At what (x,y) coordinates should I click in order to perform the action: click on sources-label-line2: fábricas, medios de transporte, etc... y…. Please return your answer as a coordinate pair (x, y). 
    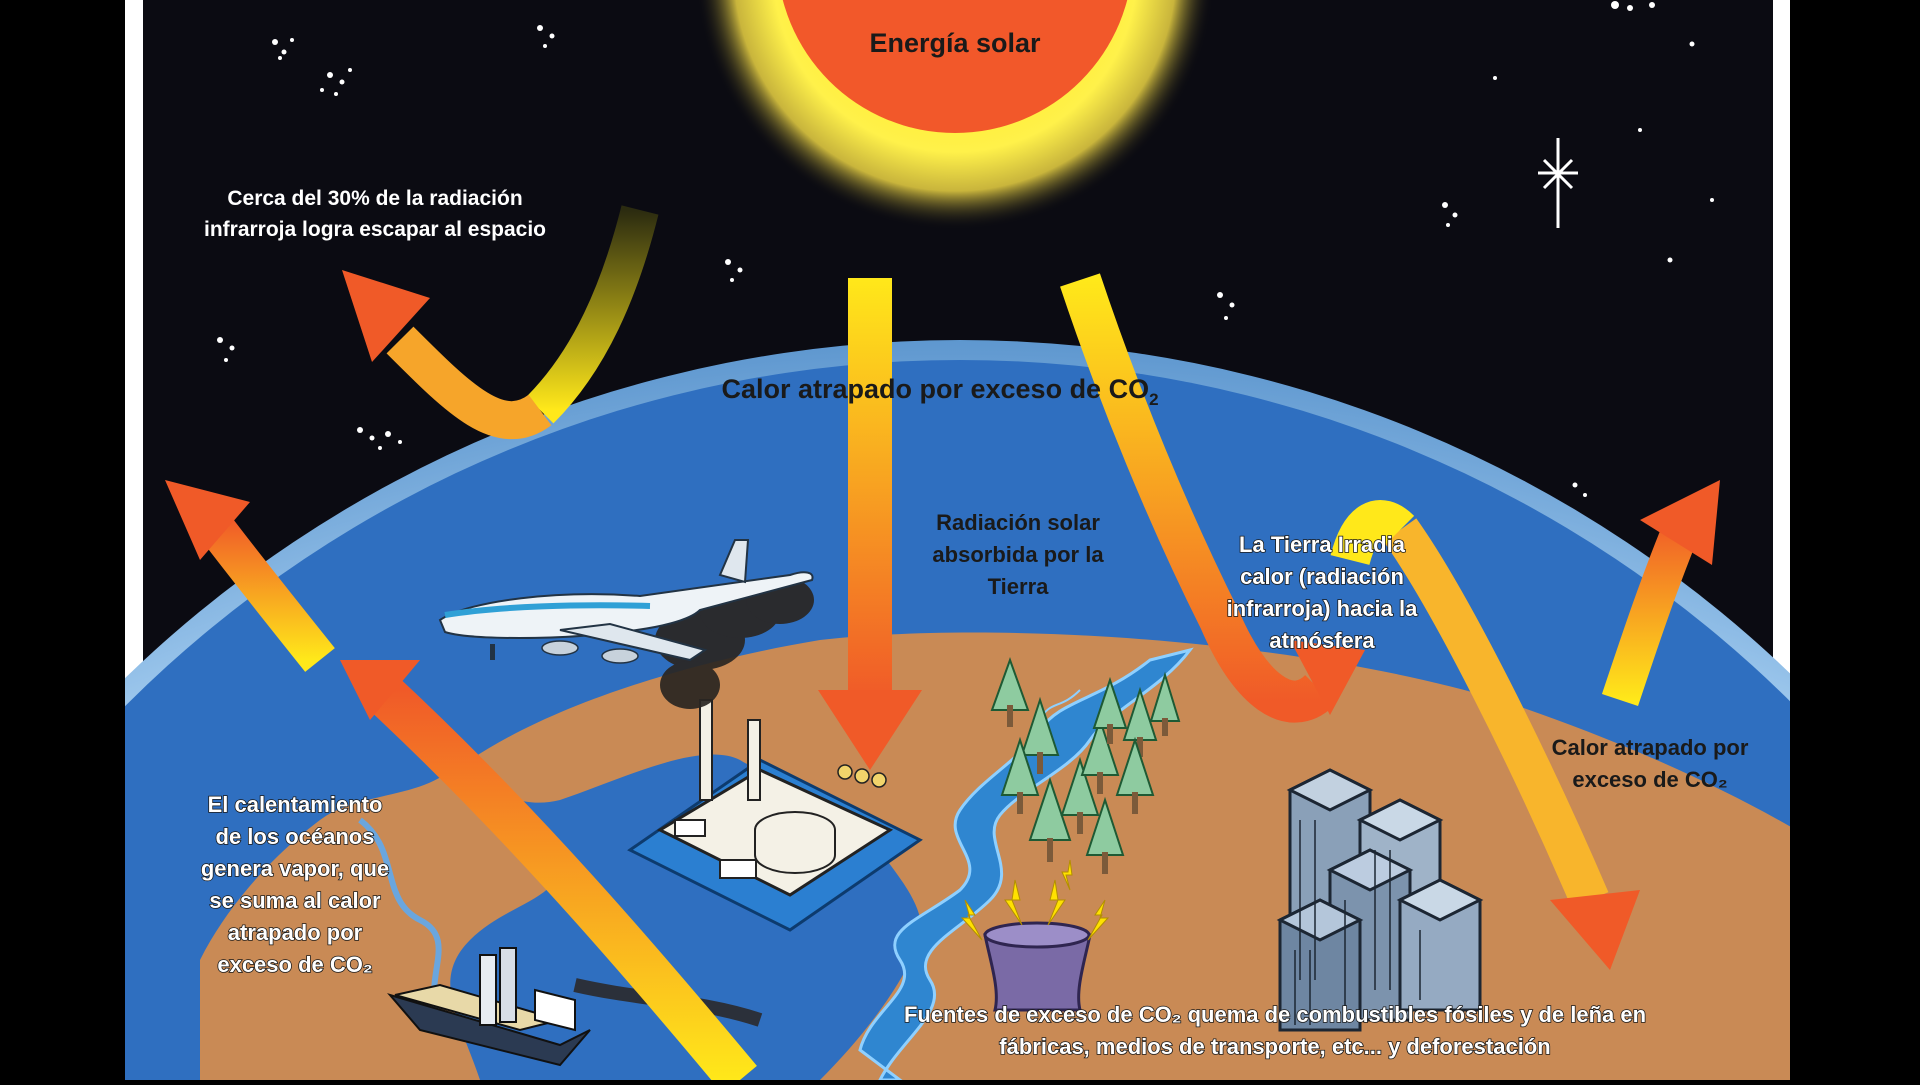
    Looking at the image, I should click on (1274, 1046).